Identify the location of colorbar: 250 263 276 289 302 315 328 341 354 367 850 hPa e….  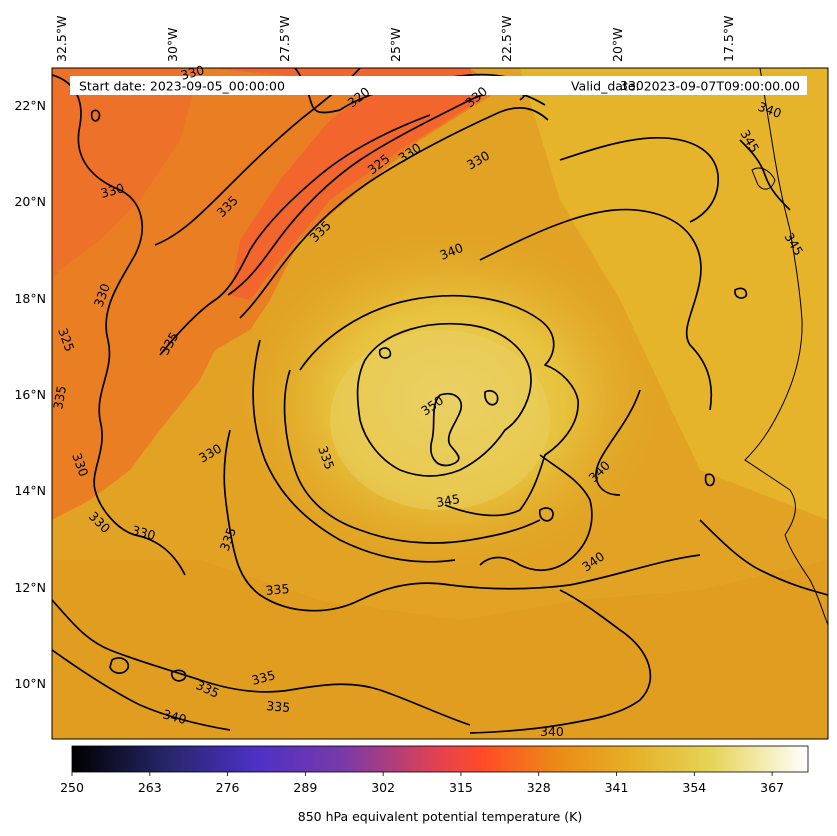
(434, 784).